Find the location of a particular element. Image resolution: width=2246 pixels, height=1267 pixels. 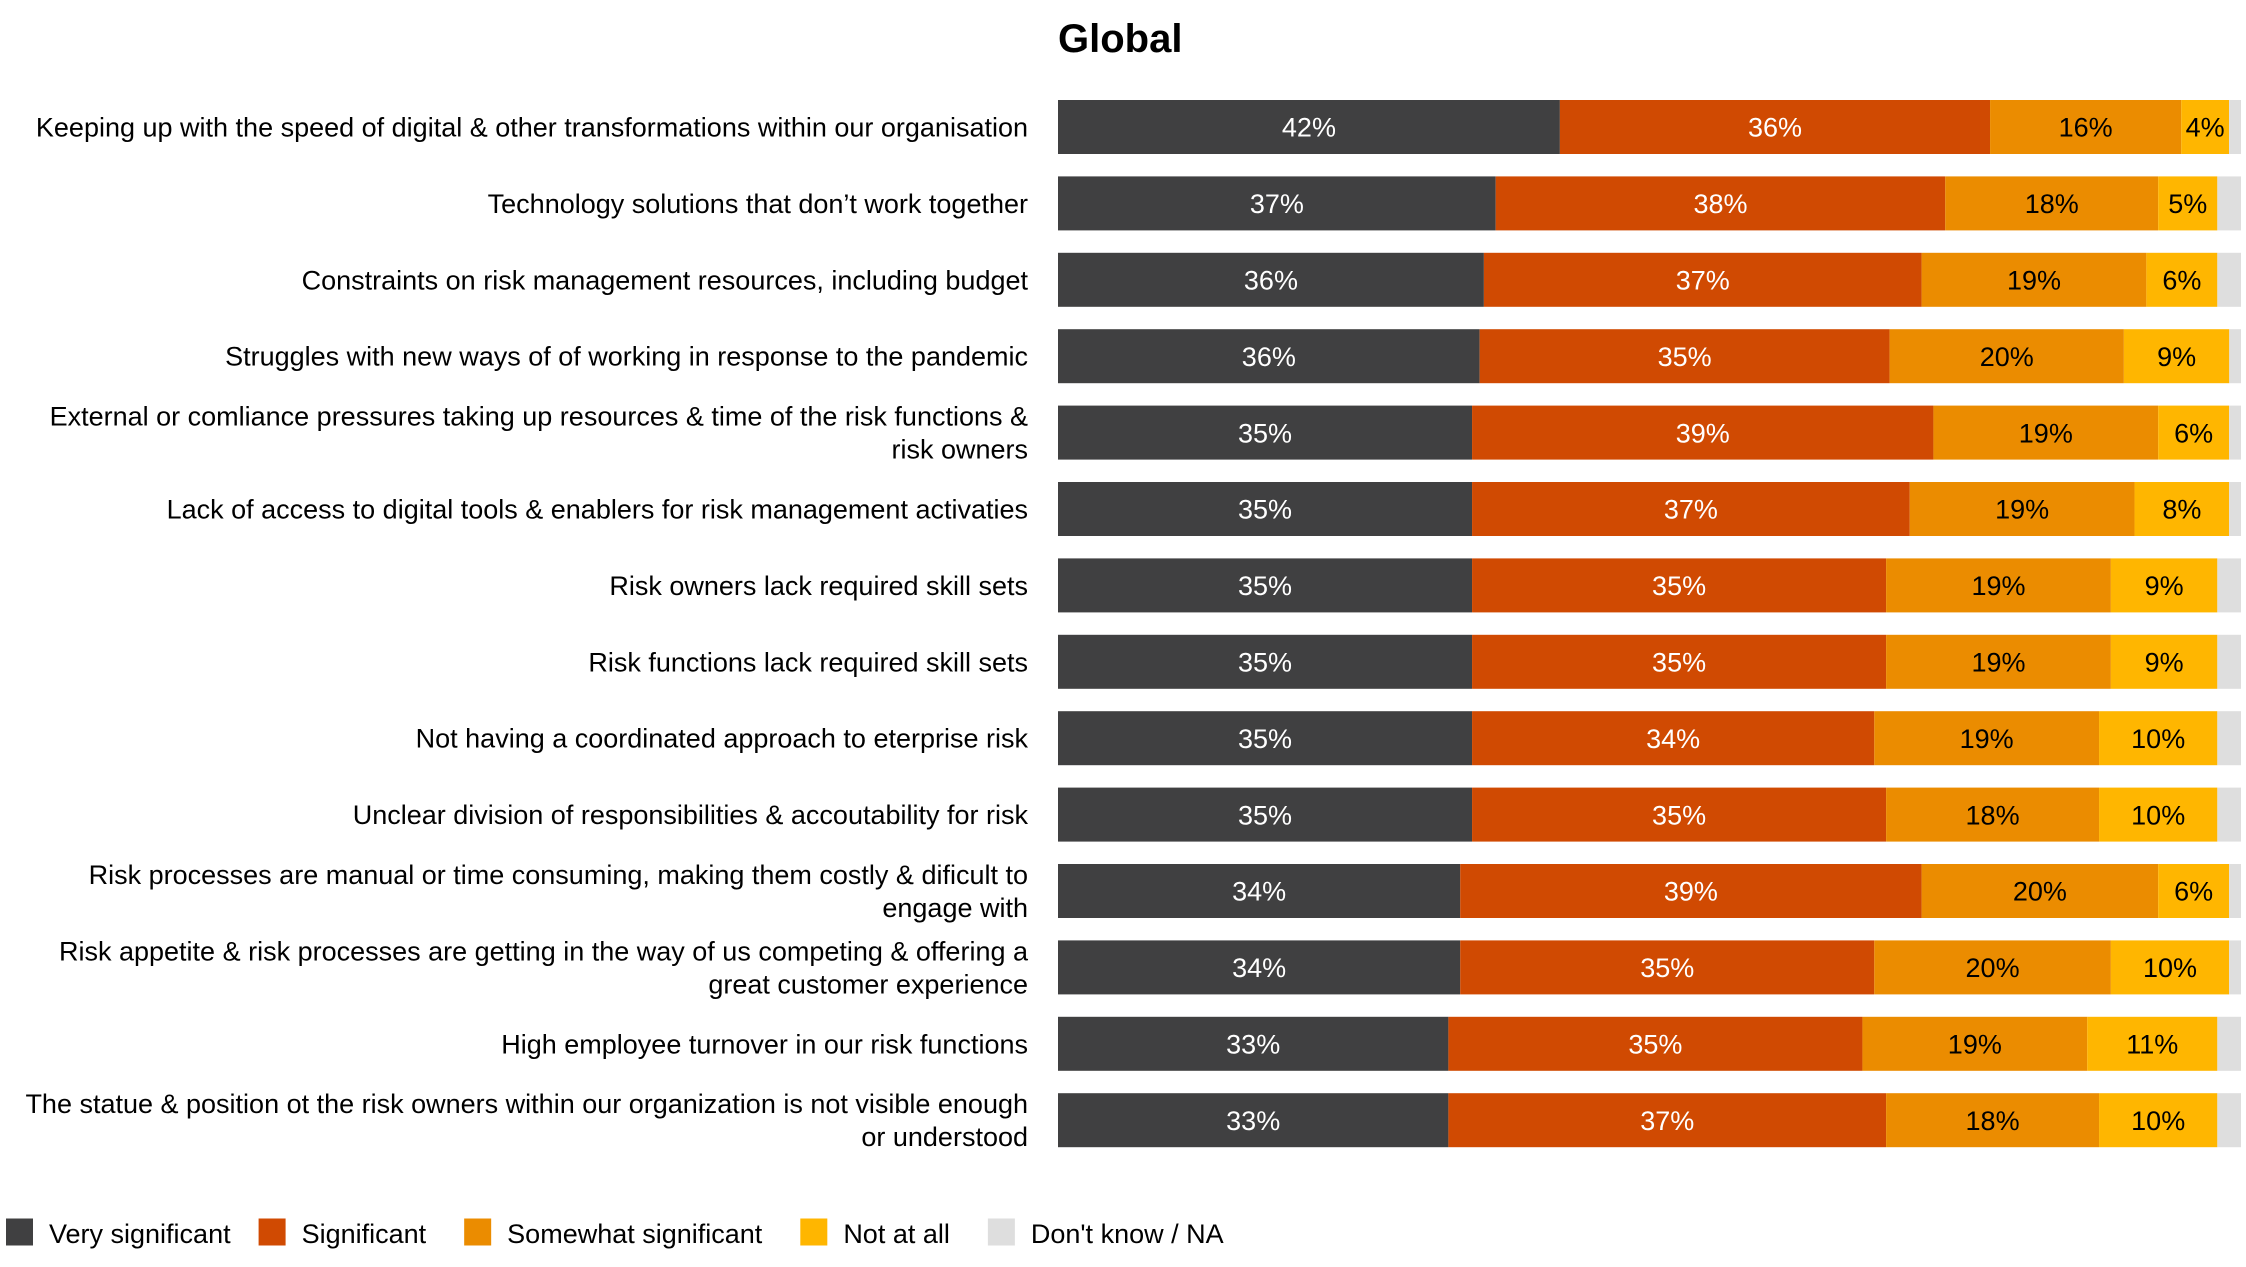

data-label: 11% is located at coordinates (2152, 1045).